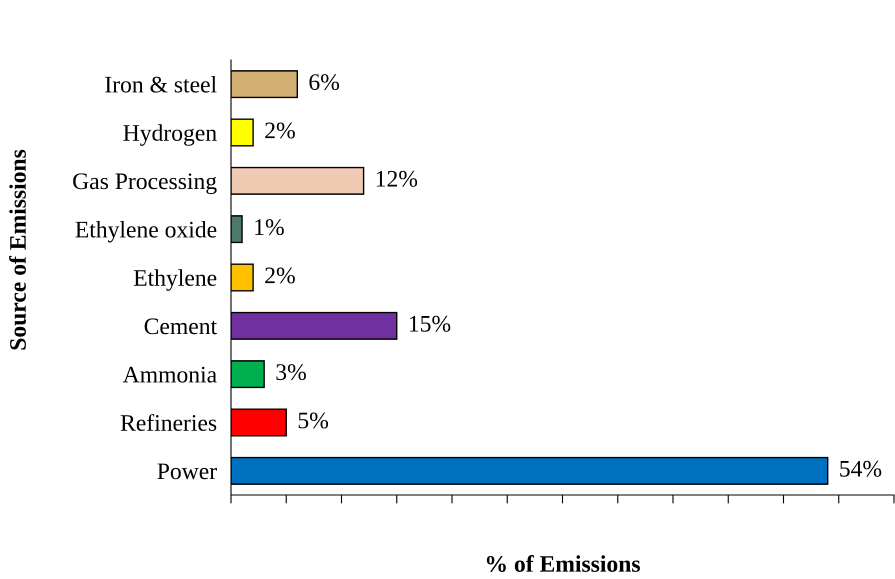 Image resolution: width=895 pixels, height=579 pixels. What do you see at coordinates (563, 563) in the screenshot?
I see `x-axis-title: % of Emissions` at bounding box center [563, 563].